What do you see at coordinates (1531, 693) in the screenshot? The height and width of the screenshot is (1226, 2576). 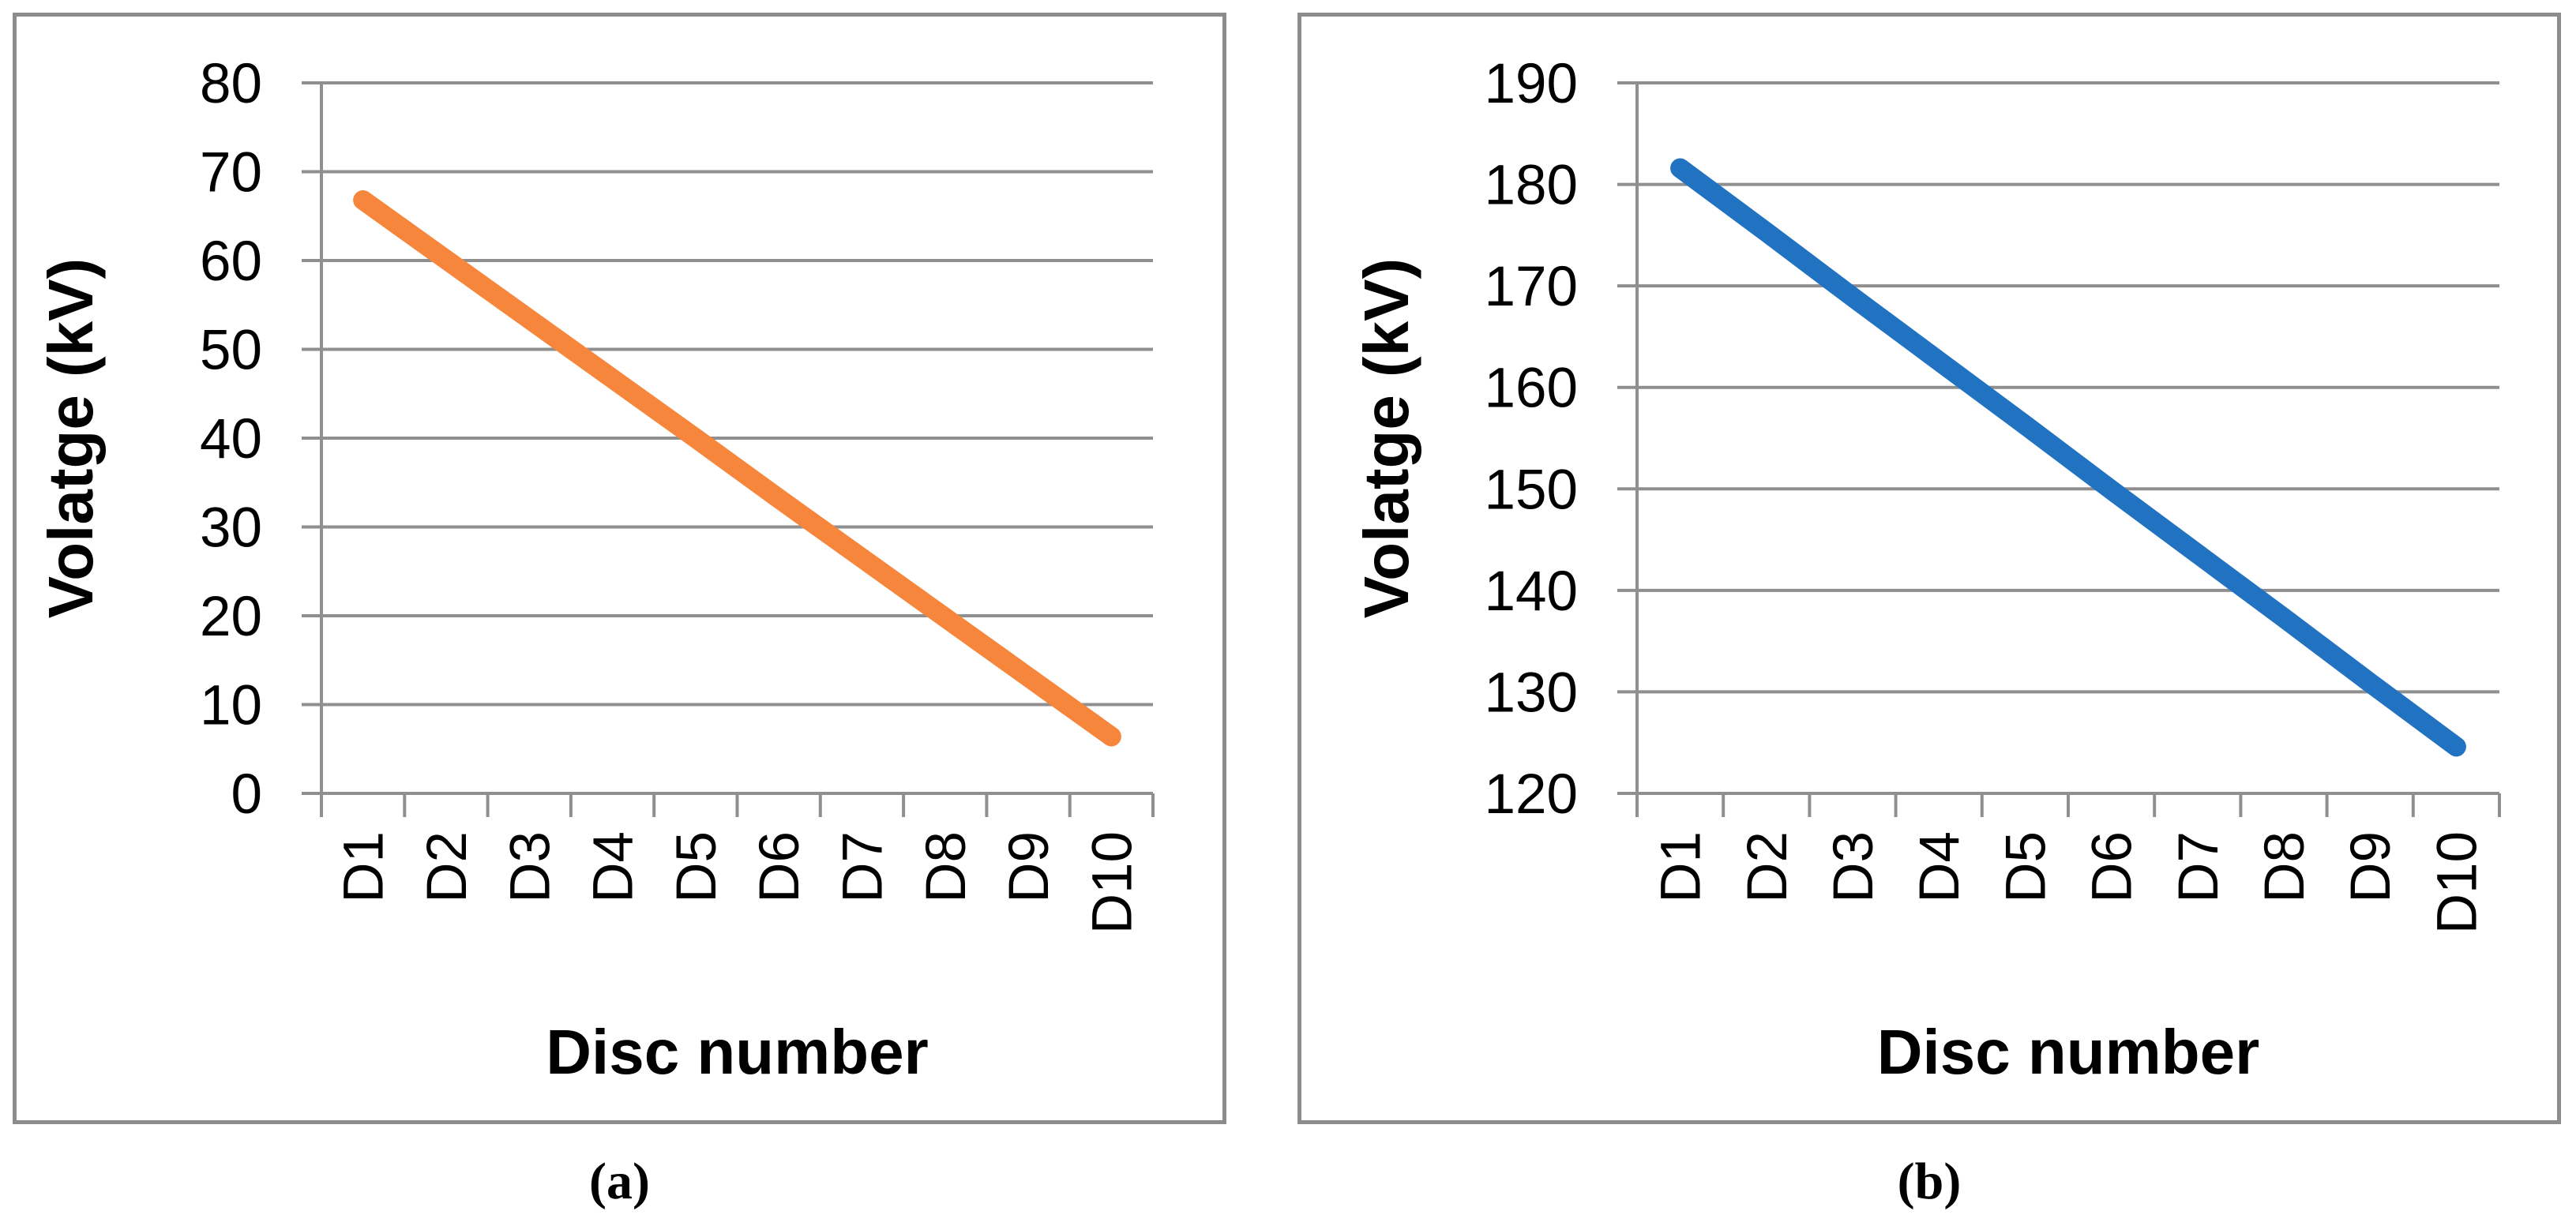 I see `y-tick-label: 130` at bounding box center [1531, 693].